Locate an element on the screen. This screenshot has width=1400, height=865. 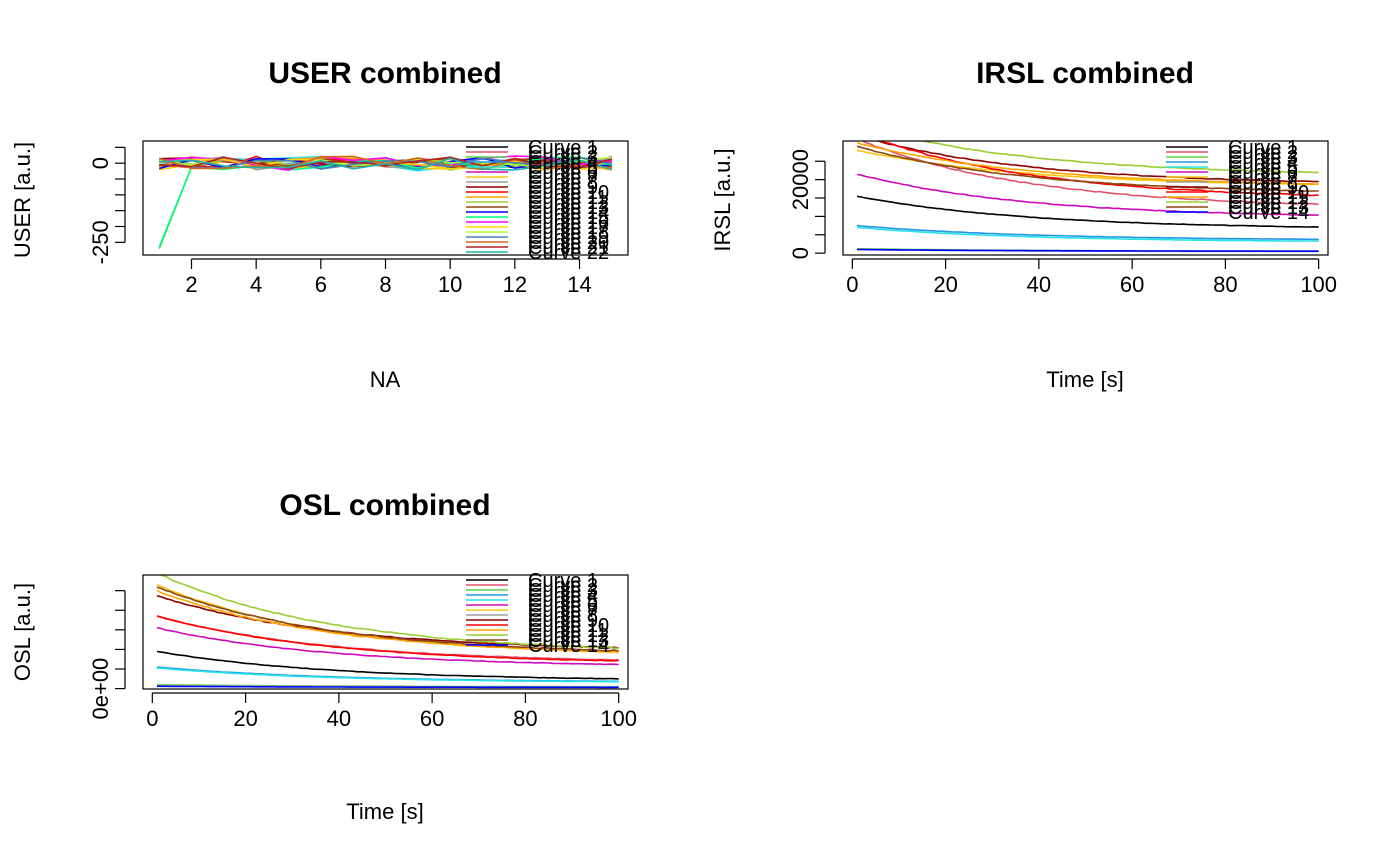
y-axis: -250 0 is located at coordinates (107, 205).